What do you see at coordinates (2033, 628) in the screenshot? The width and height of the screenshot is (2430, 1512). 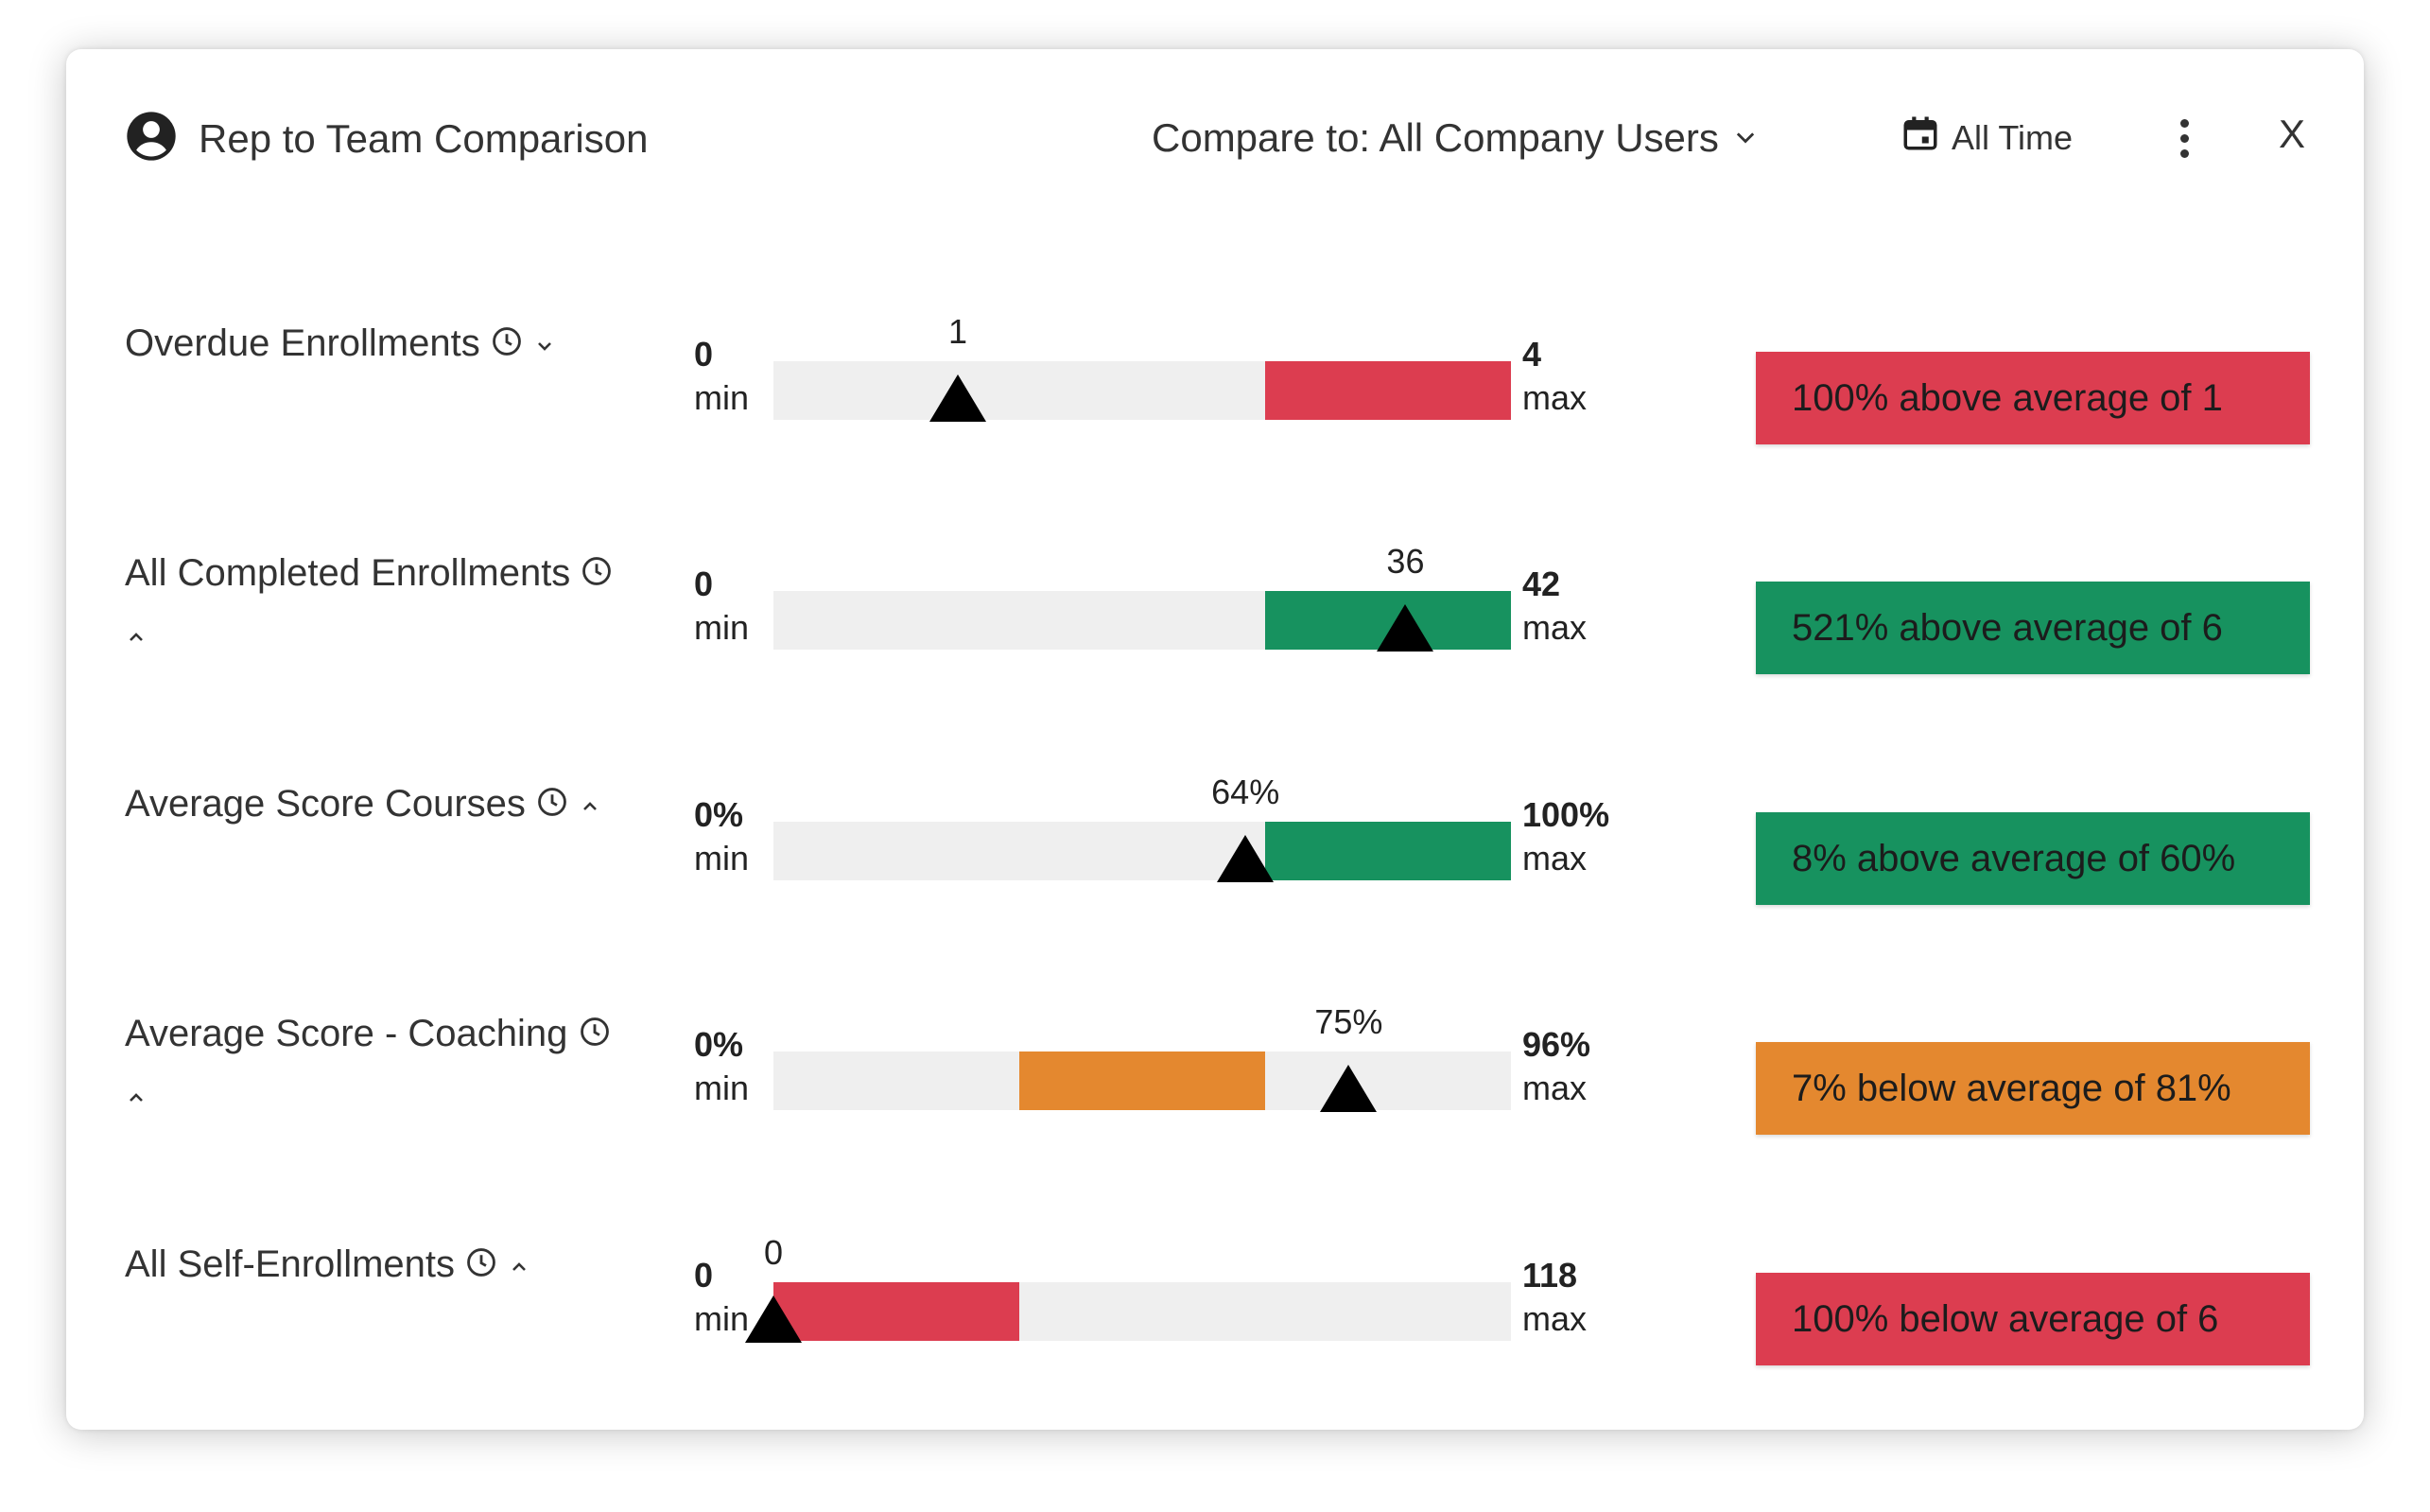 I see `comparison-badge: 521% above average of 6` at bounding box center [2033, 628].